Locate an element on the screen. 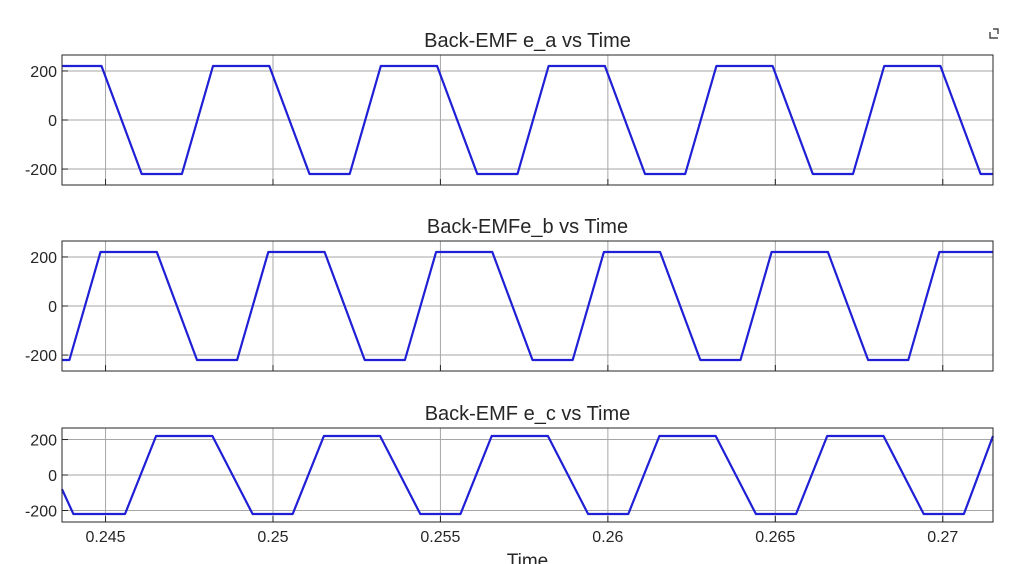 The height and width of the screenshot is (564, 1009). x-tick-label: 0.245 is located at coordinates (106, 537).